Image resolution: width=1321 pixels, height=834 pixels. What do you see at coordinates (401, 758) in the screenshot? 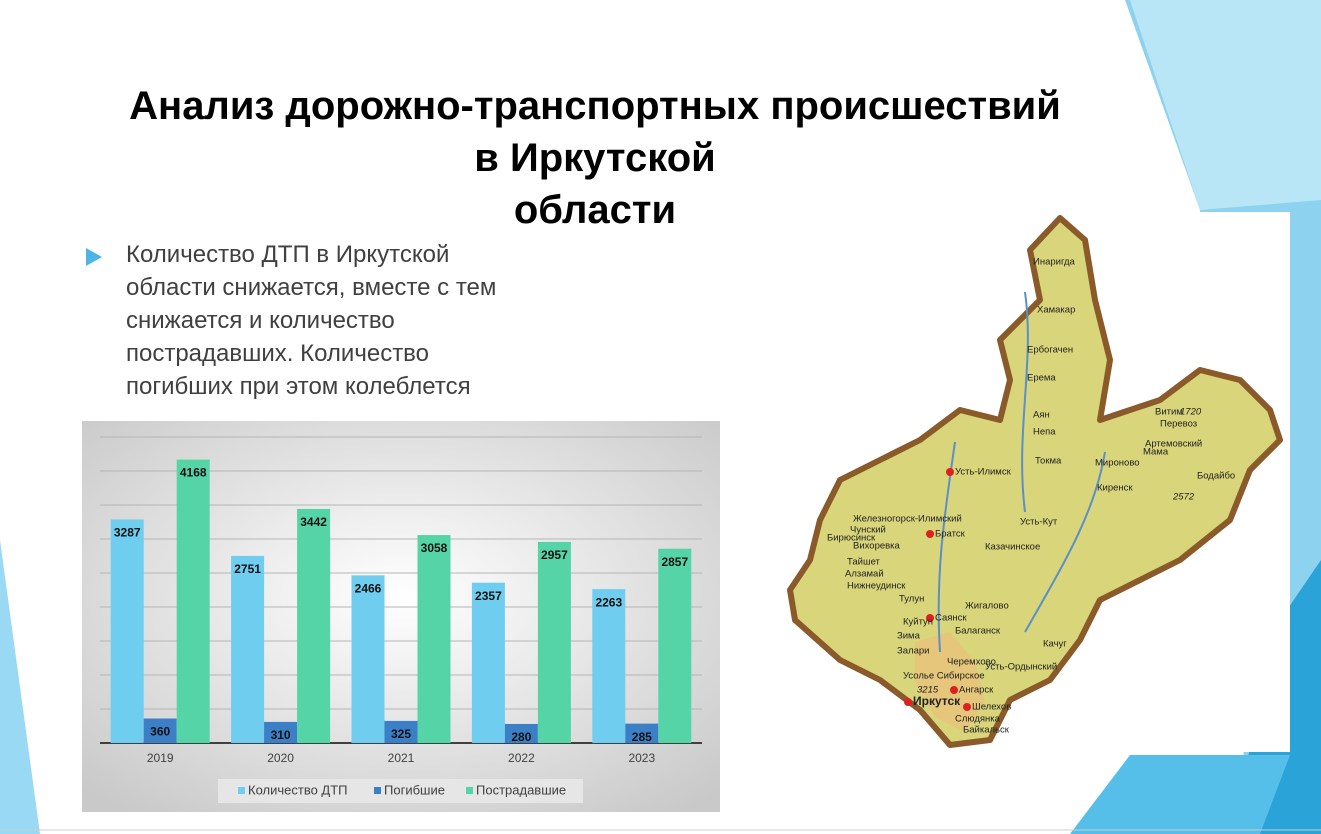
I see `x-tick-label: 2021` at bounding box center [401, 758].